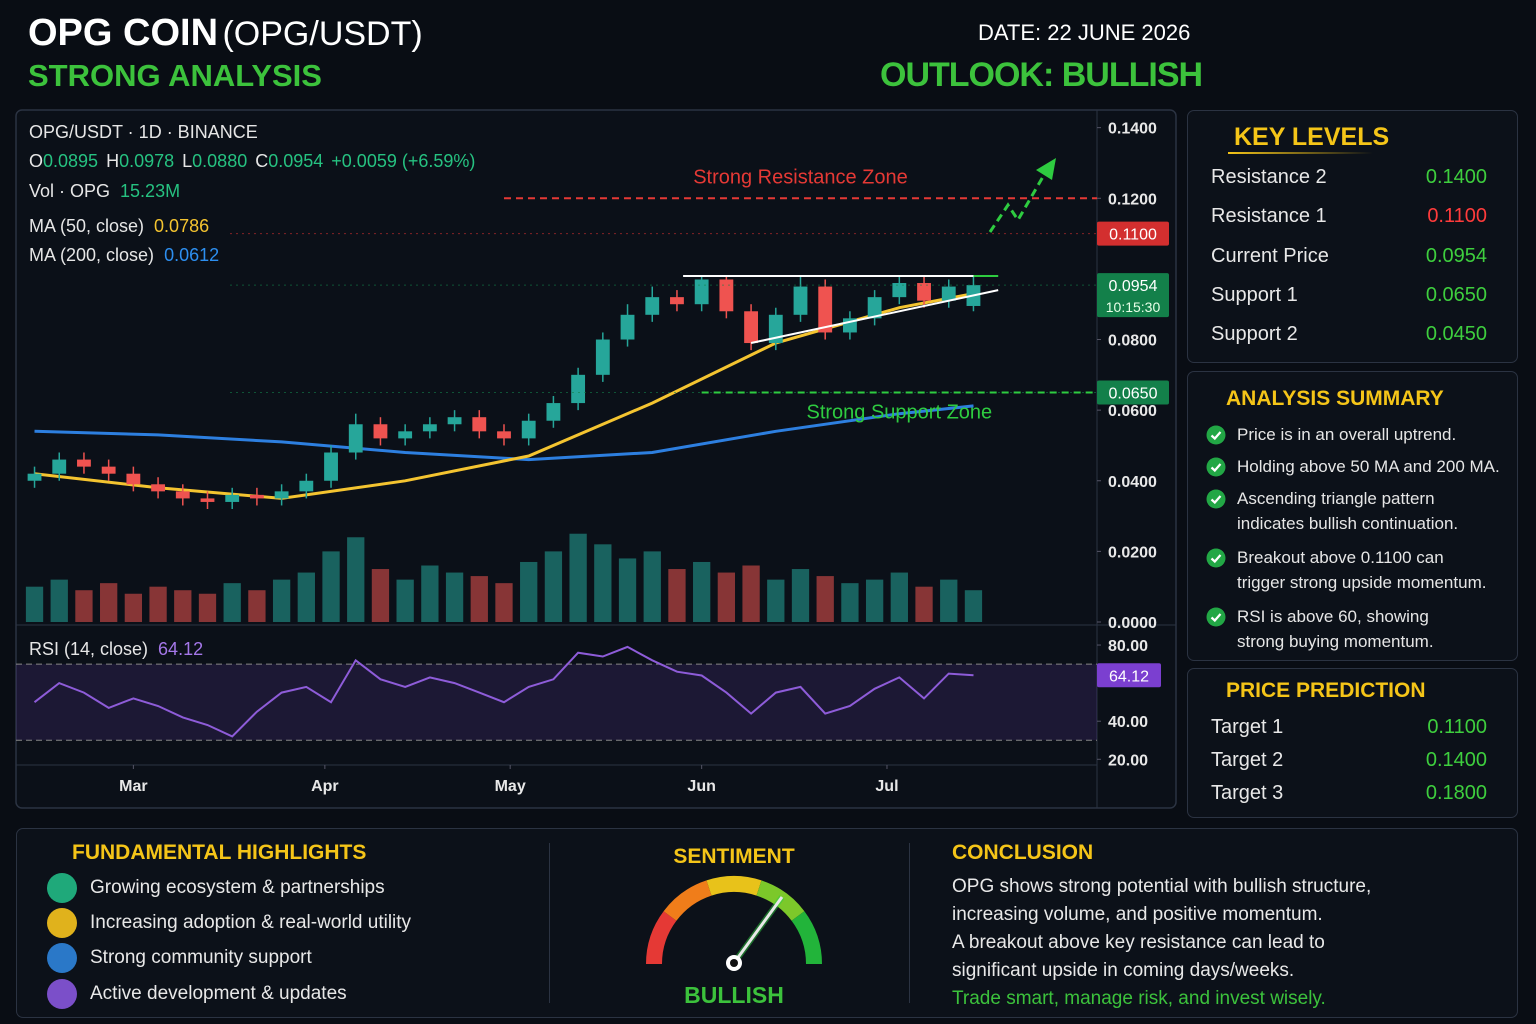 Image resolution: width=1536 pixels, height=1024 pixels. I want to click on h-value: 0.0978, so click(146, 161).